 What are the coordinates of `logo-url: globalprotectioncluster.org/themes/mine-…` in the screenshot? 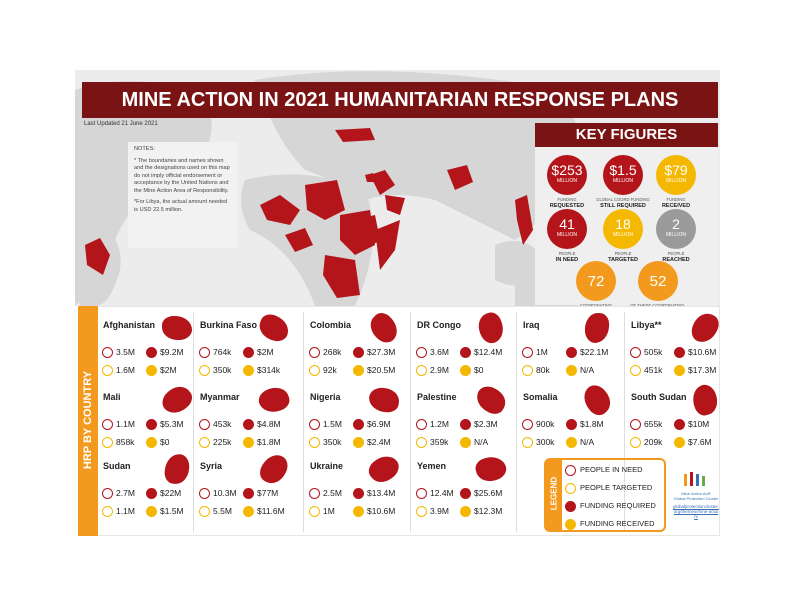 It's located at (696, 511).